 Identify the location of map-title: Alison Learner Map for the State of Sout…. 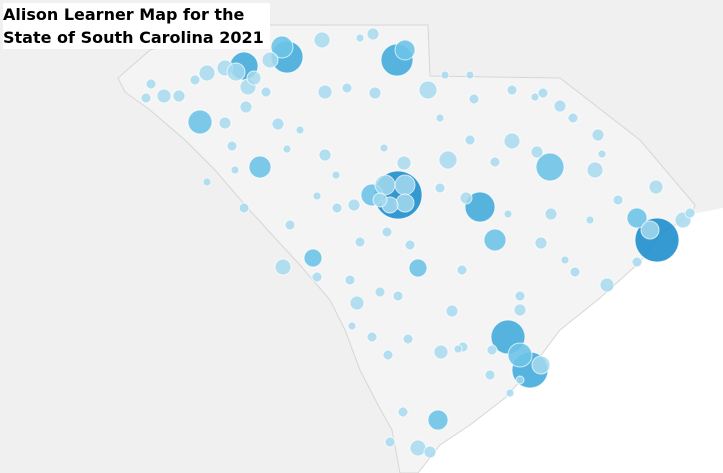
(136, 26).